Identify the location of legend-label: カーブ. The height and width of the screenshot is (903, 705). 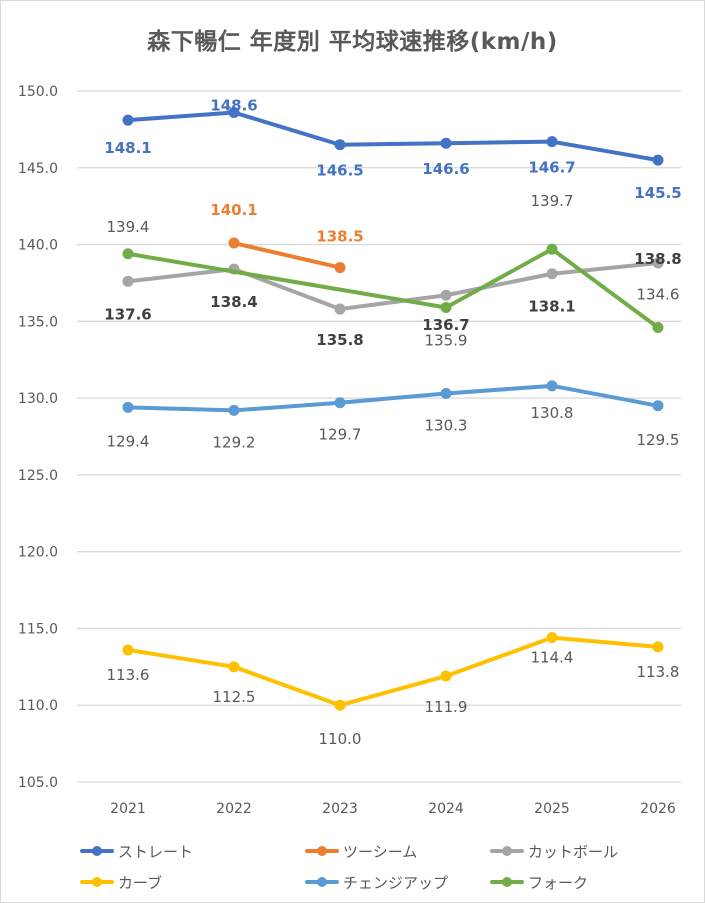
(140, 882).